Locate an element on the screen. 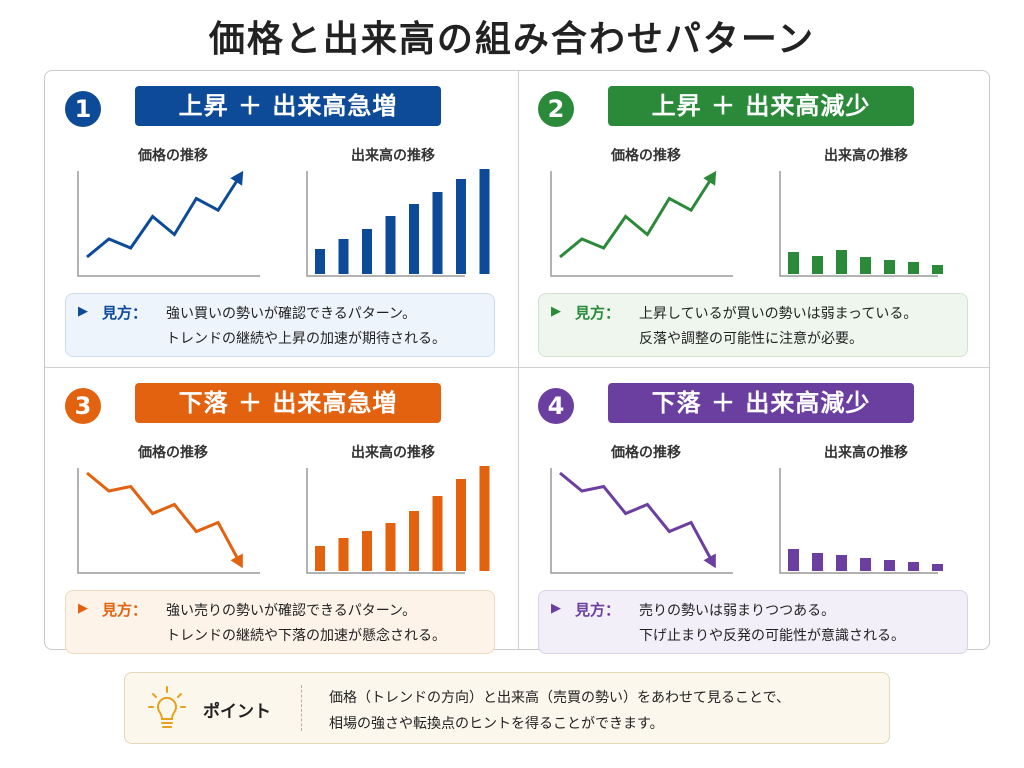  lightbulb-icon is located at coordinates (167, 707).